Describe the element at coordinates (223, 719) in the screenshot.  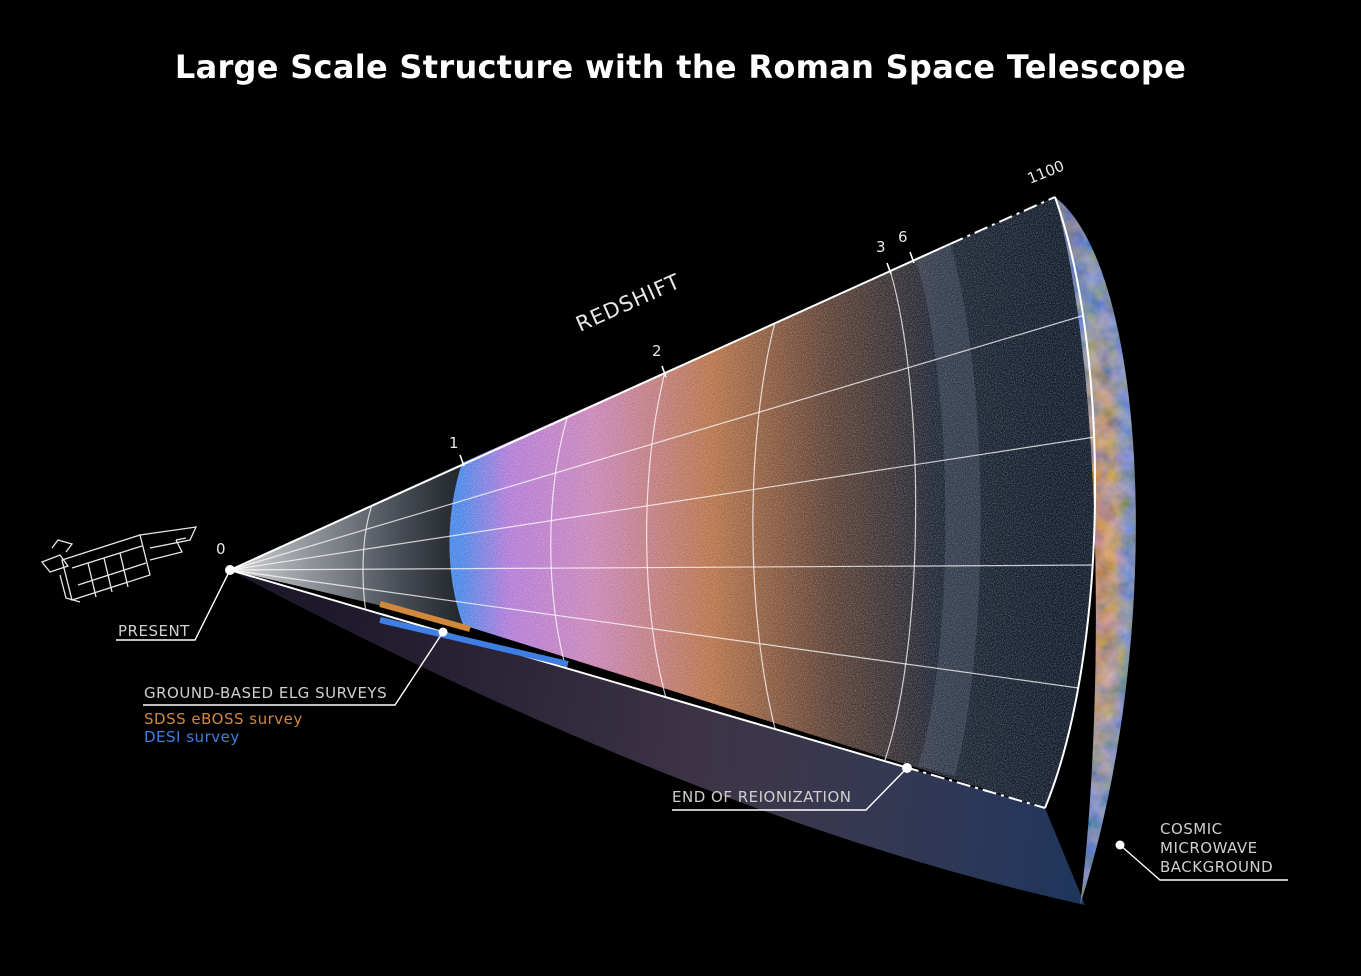
I see `sdss-label: SDSS eBOSS survey` at that location.